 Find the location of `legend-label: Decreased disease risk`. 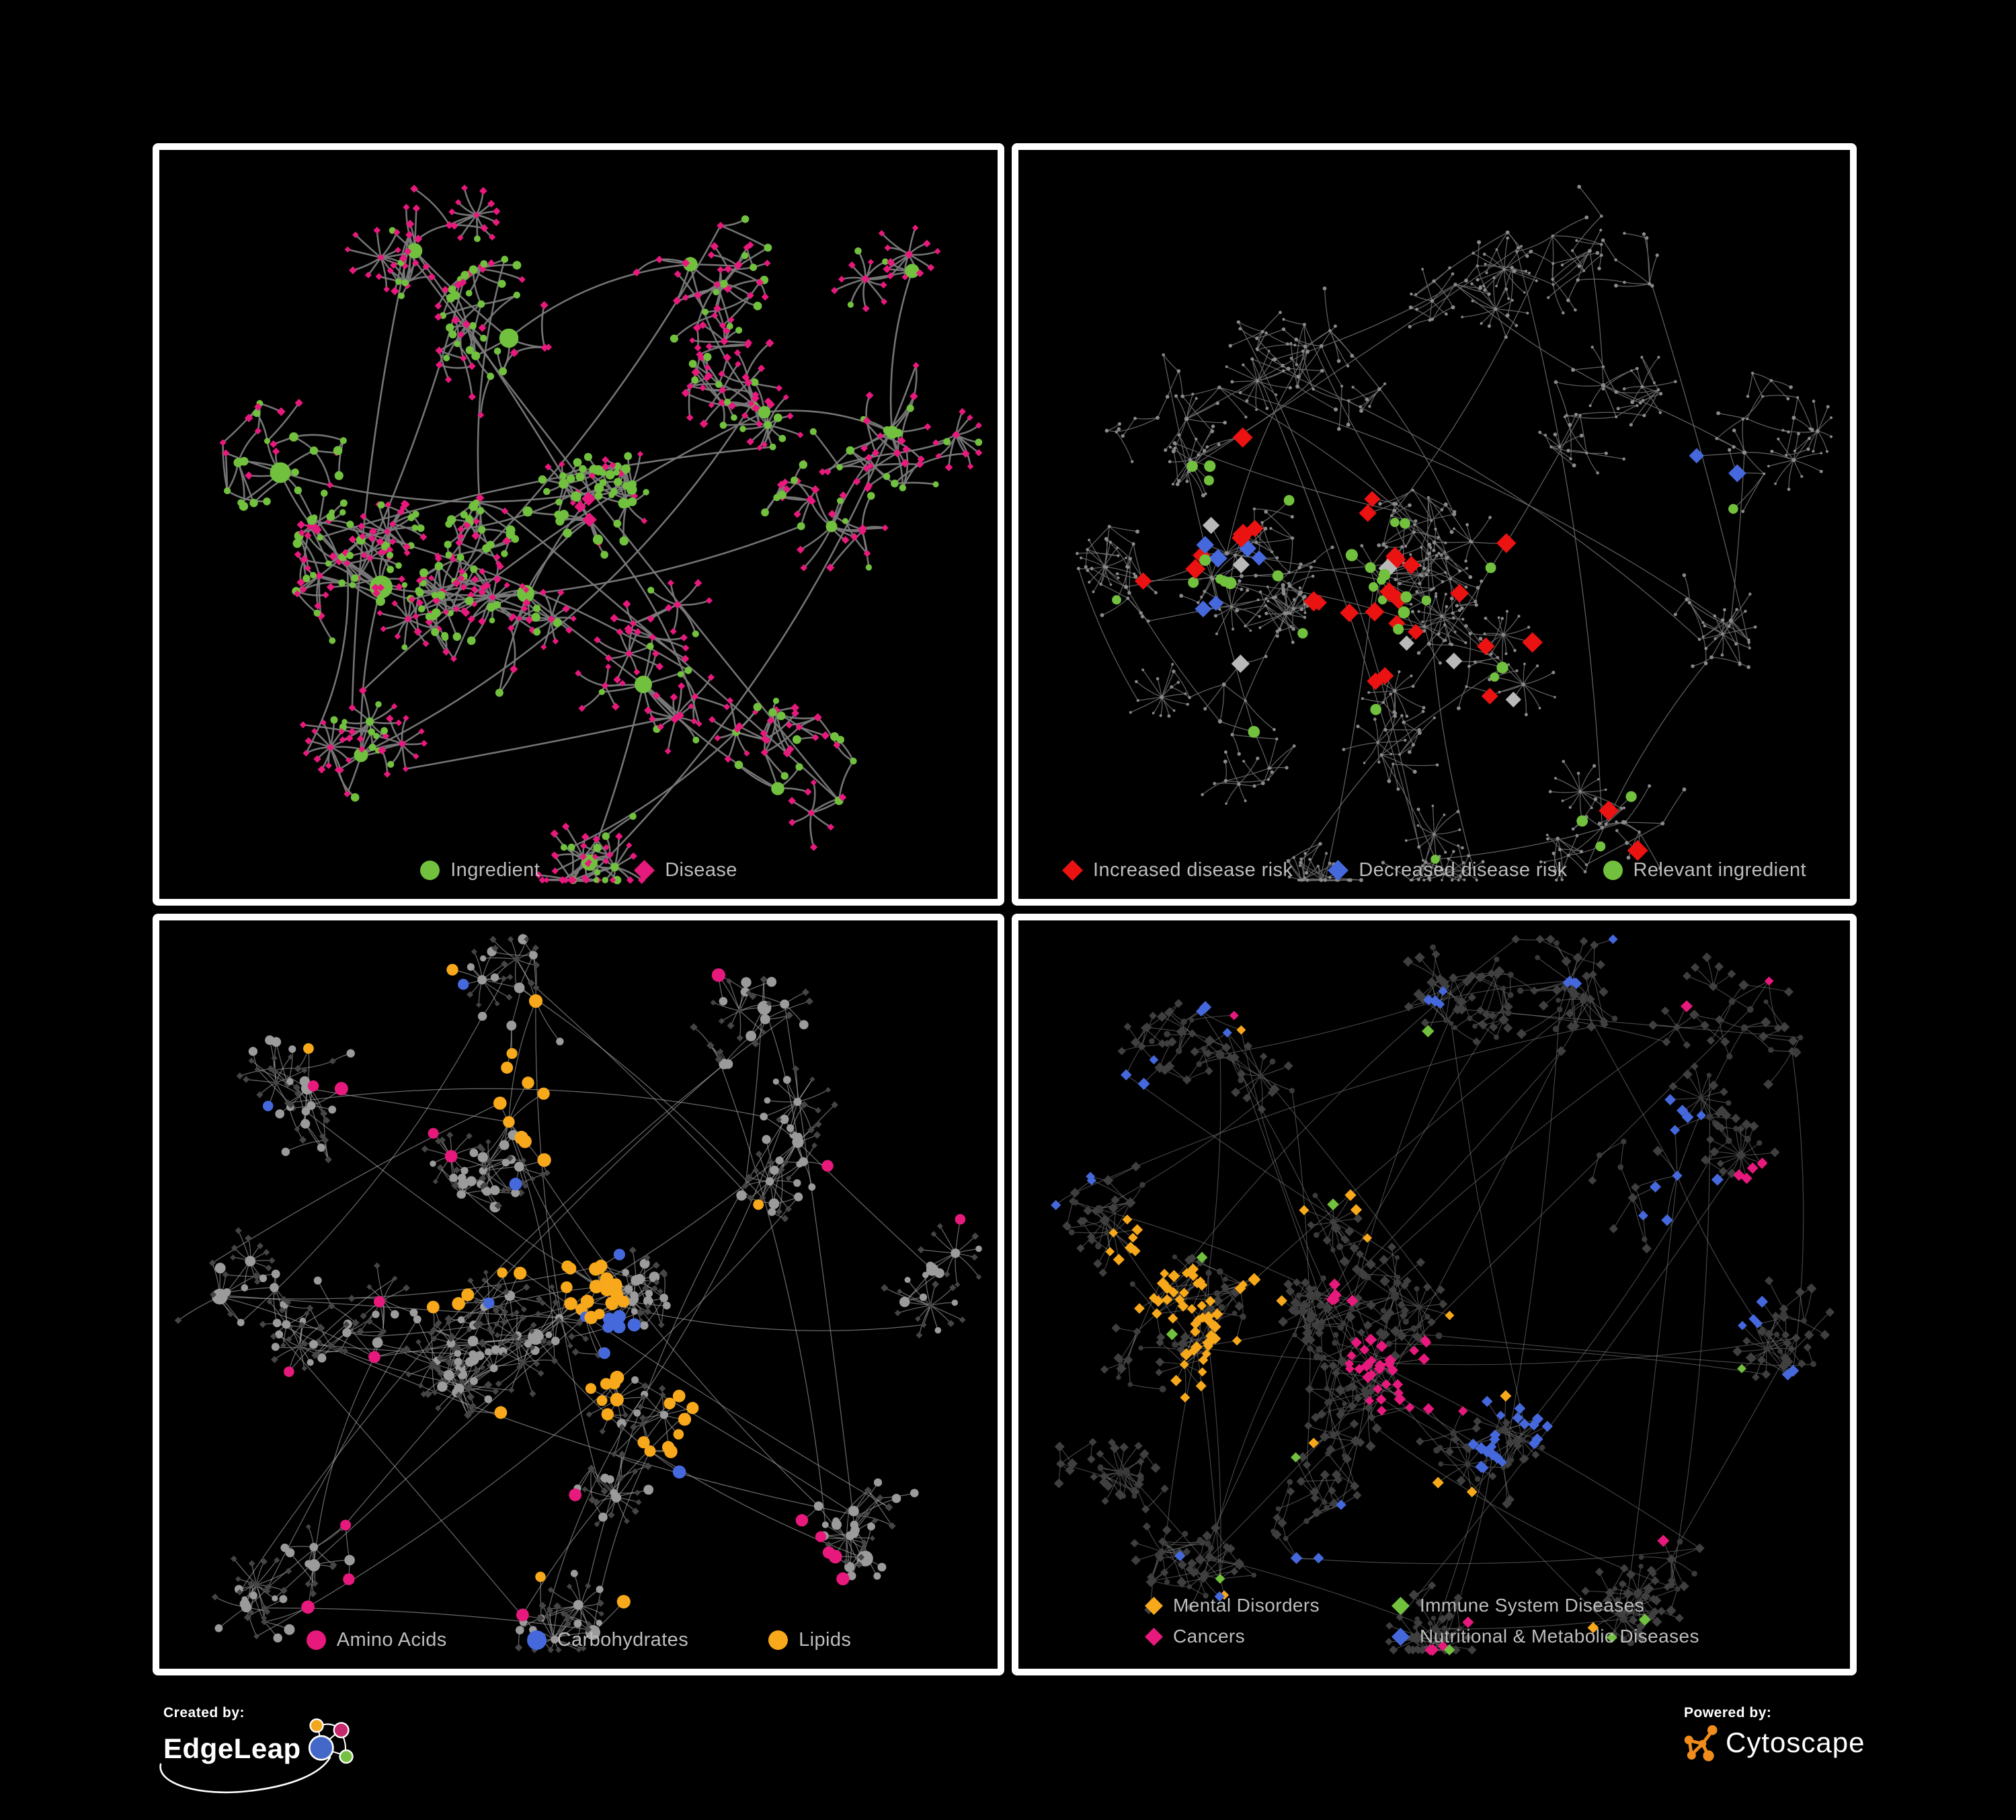

legend-label: Decreased disease risk is located at coordinates (1463, 870).